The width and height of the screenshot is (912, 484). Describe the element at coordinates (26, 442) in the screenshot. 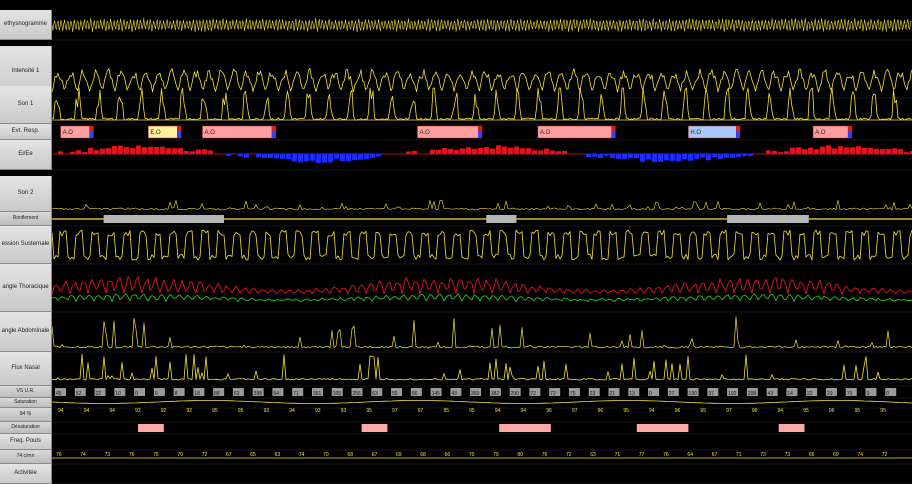

I see `channel-label: Freq. Pouls` at that location.